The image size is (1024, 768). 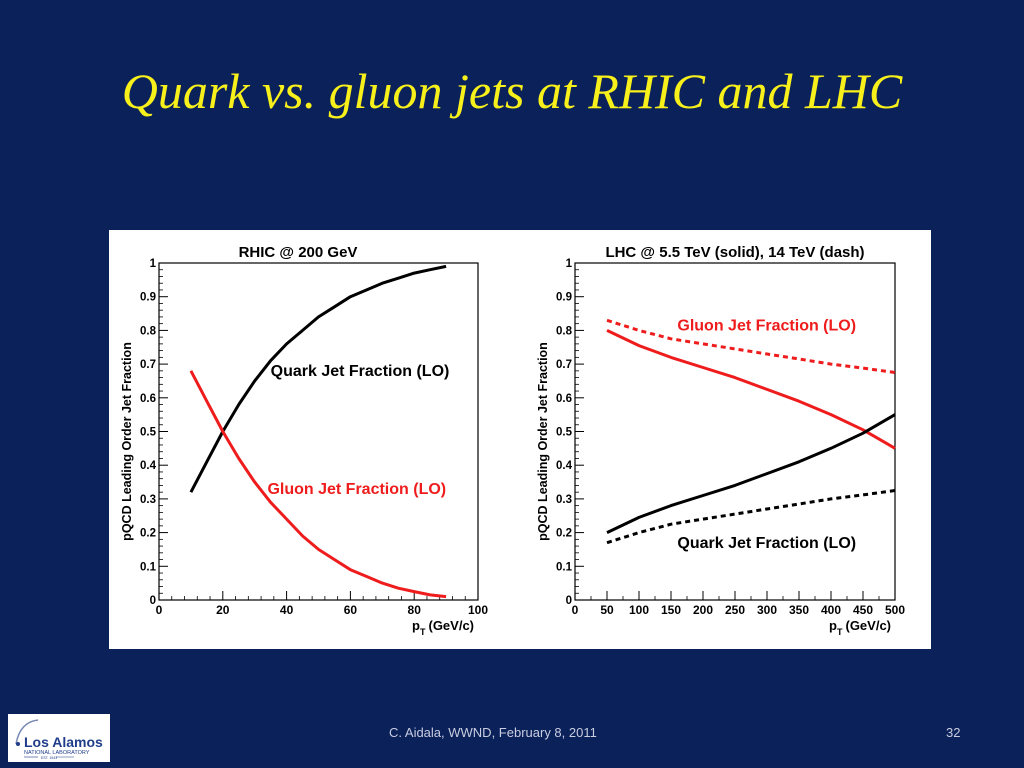 I want to click on page-number: 32, so click(x=953, y=732).